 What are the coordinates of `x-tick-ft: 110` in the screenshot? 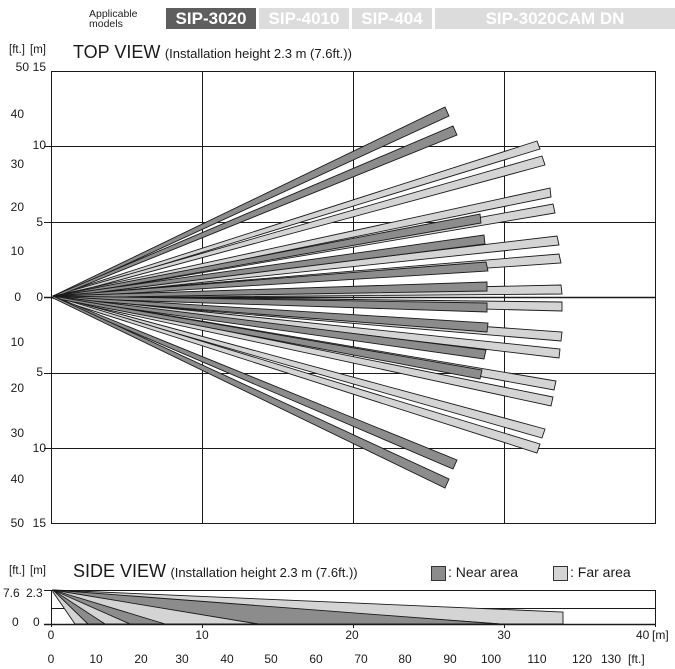 It's located at (537, 659).